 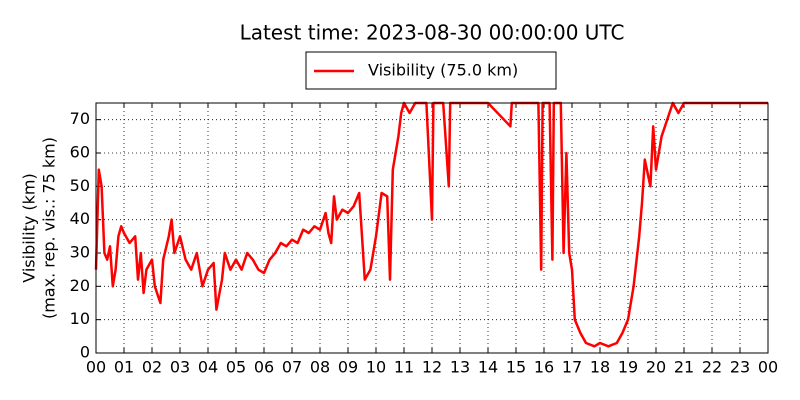 What do you see at coordinates (376, 367) in the screenshot?
I see `x-tick-label: 10` at bounding box center [376, 367].